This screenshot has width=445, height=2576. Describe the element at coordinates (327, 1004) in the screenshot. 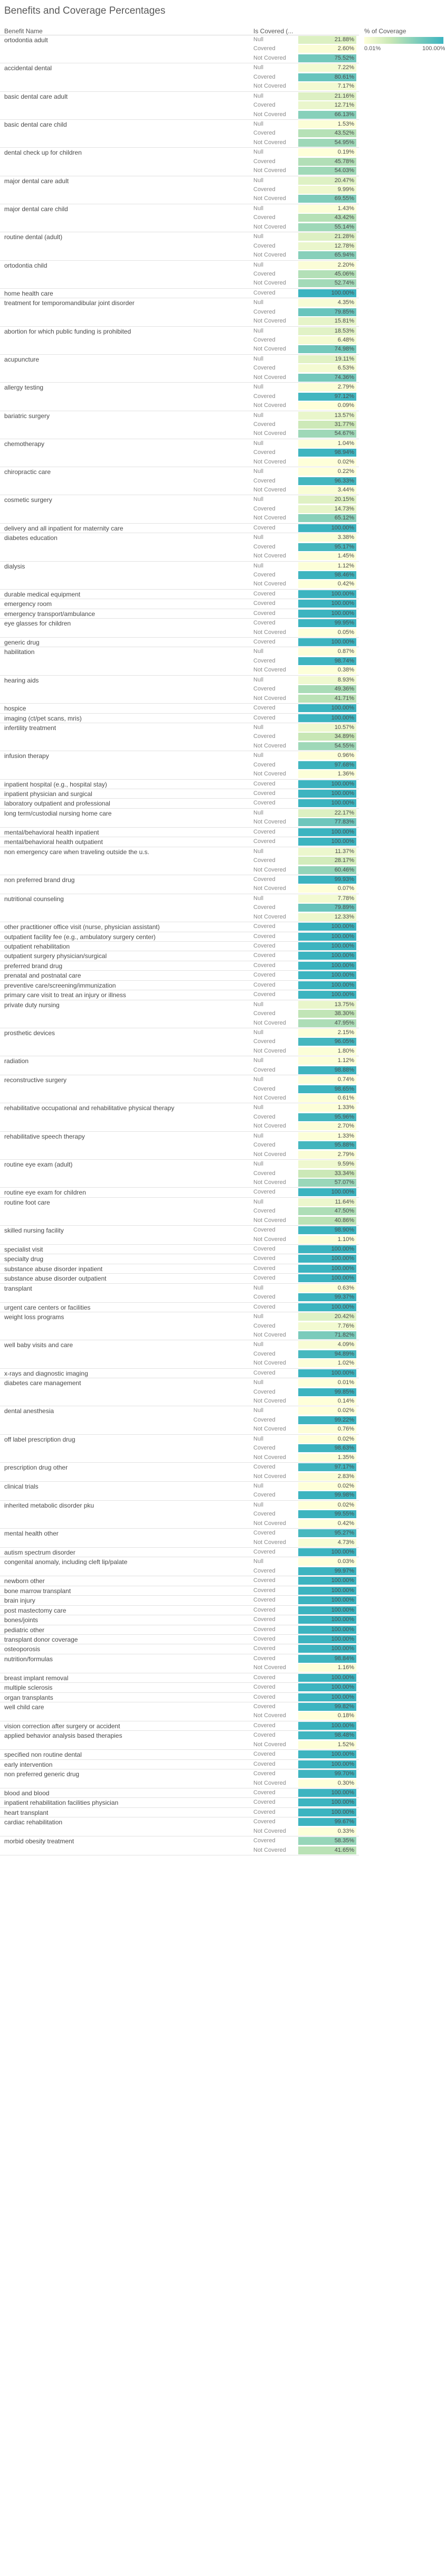

I see `coverage-percent-cell: 13.75%` at that location.